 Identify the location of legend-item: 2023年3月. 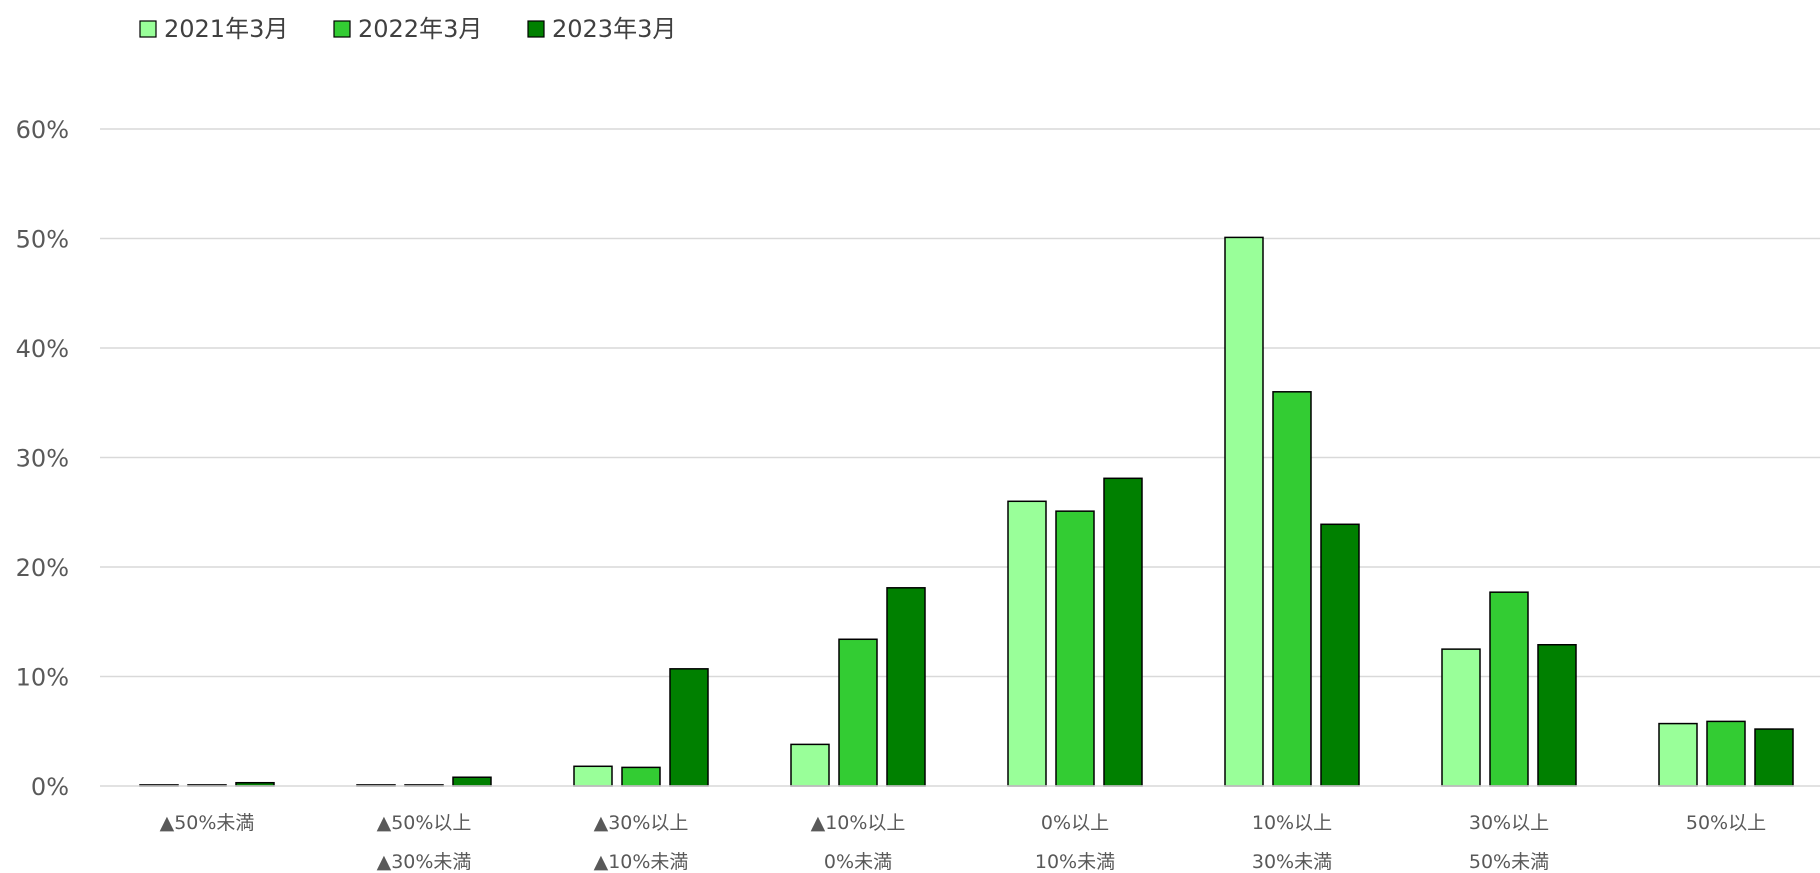
(601, 29).